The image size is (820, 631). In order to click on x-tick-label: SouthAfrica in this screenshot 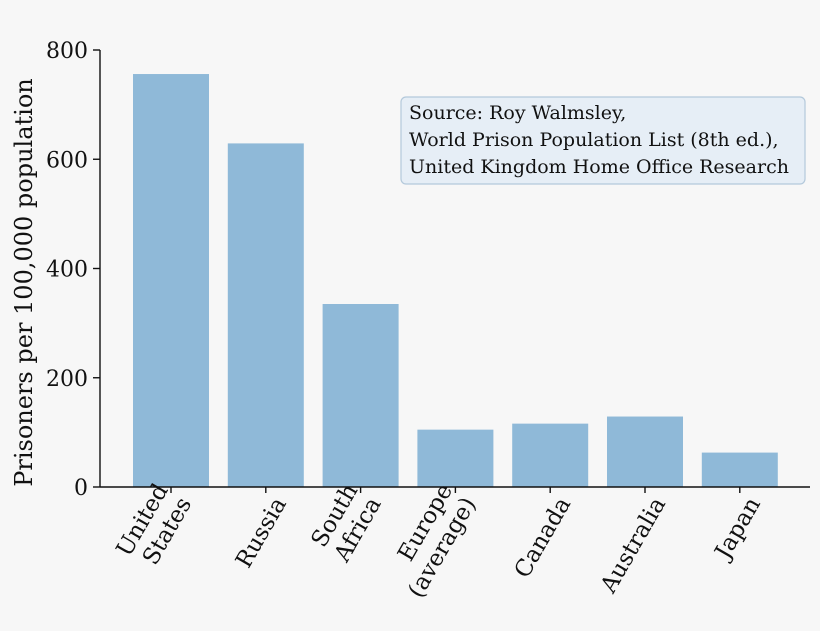, I will do `click(345, 523)`.